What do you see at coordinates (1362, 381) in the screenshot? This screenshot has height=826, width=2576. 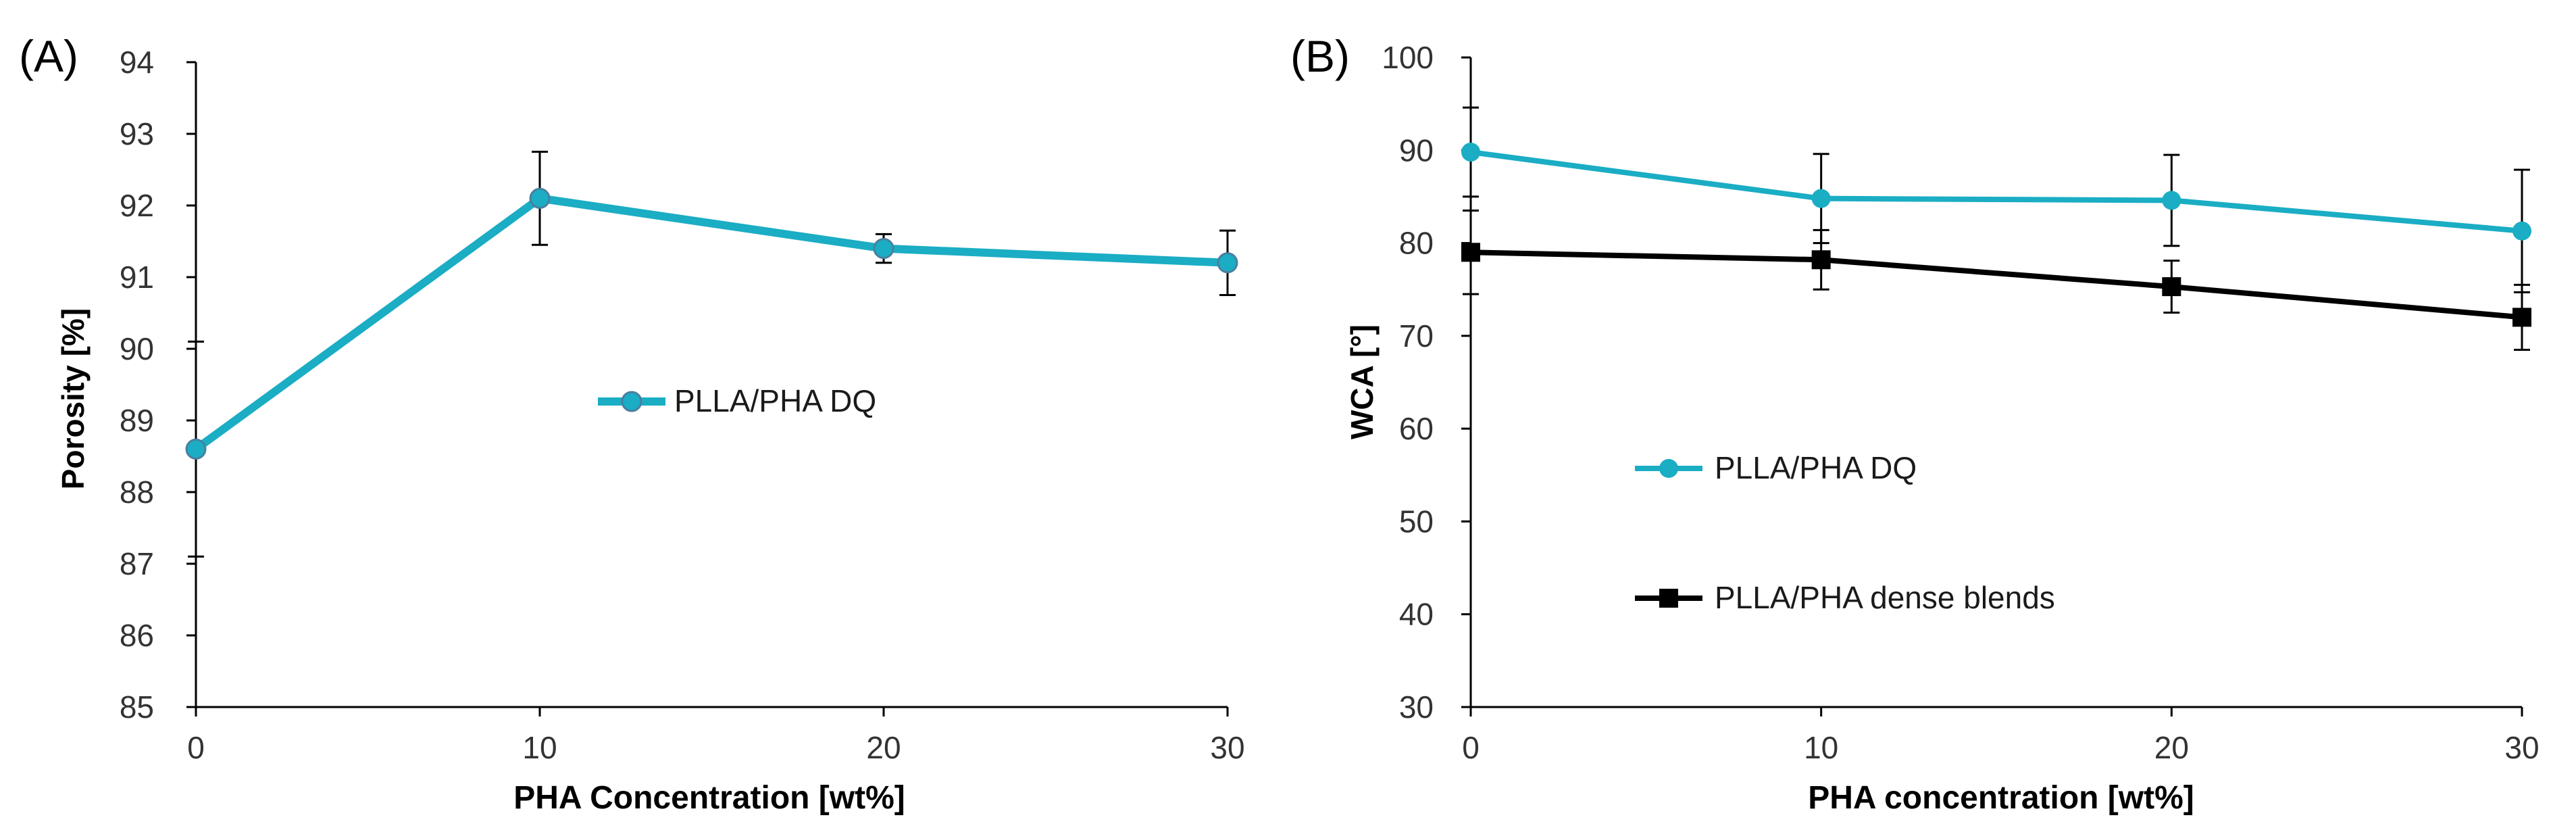 I see `panel-b-y-axis-label: WCA [°]` at bounding box center [1362, 381].